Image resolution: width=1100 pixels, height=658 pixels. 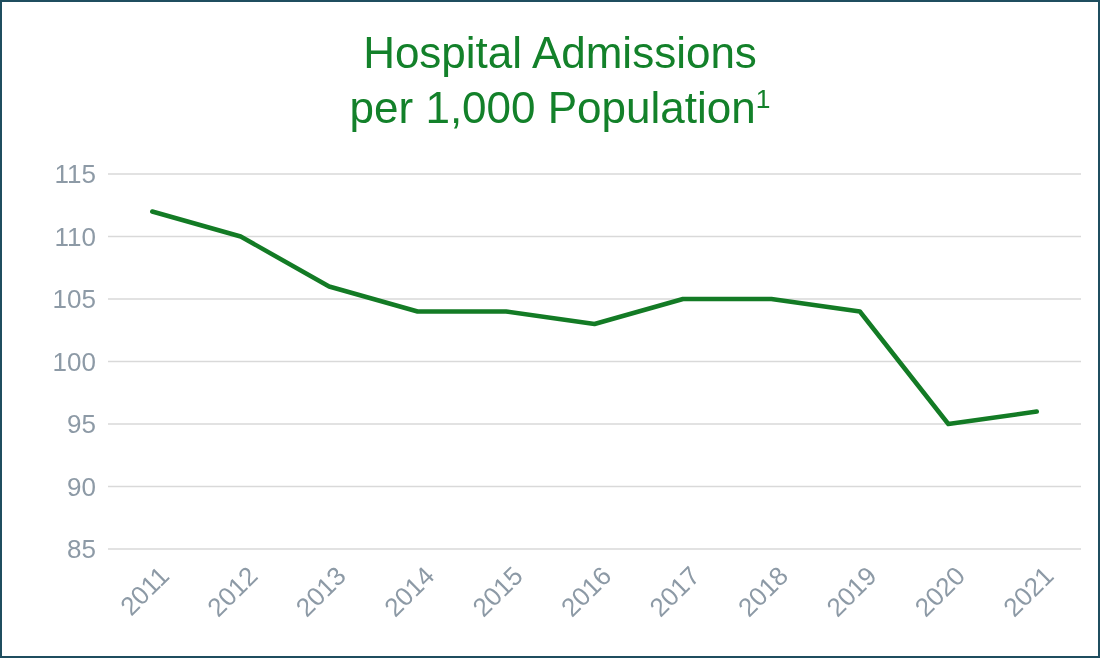 What do you see at coordinates (81, 486) in the screenshot?
I see `y-tick-label: 90` at bounding box center [81, 486].